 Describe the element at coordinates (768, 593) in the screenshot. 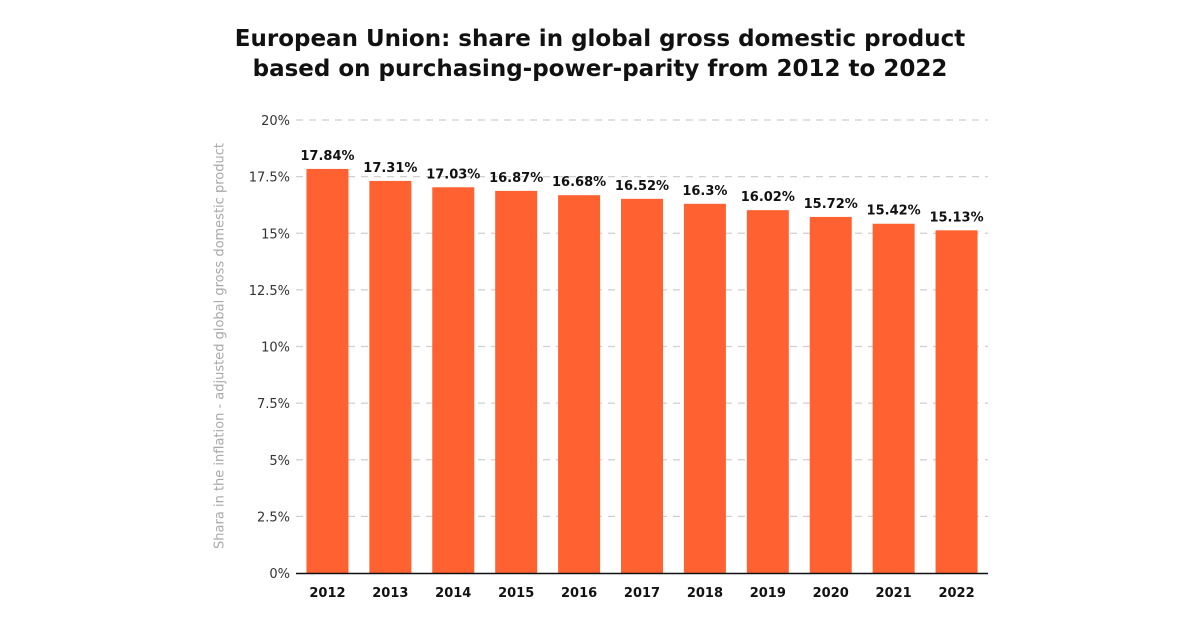

I see `x-tick-label: 2019` at that location.